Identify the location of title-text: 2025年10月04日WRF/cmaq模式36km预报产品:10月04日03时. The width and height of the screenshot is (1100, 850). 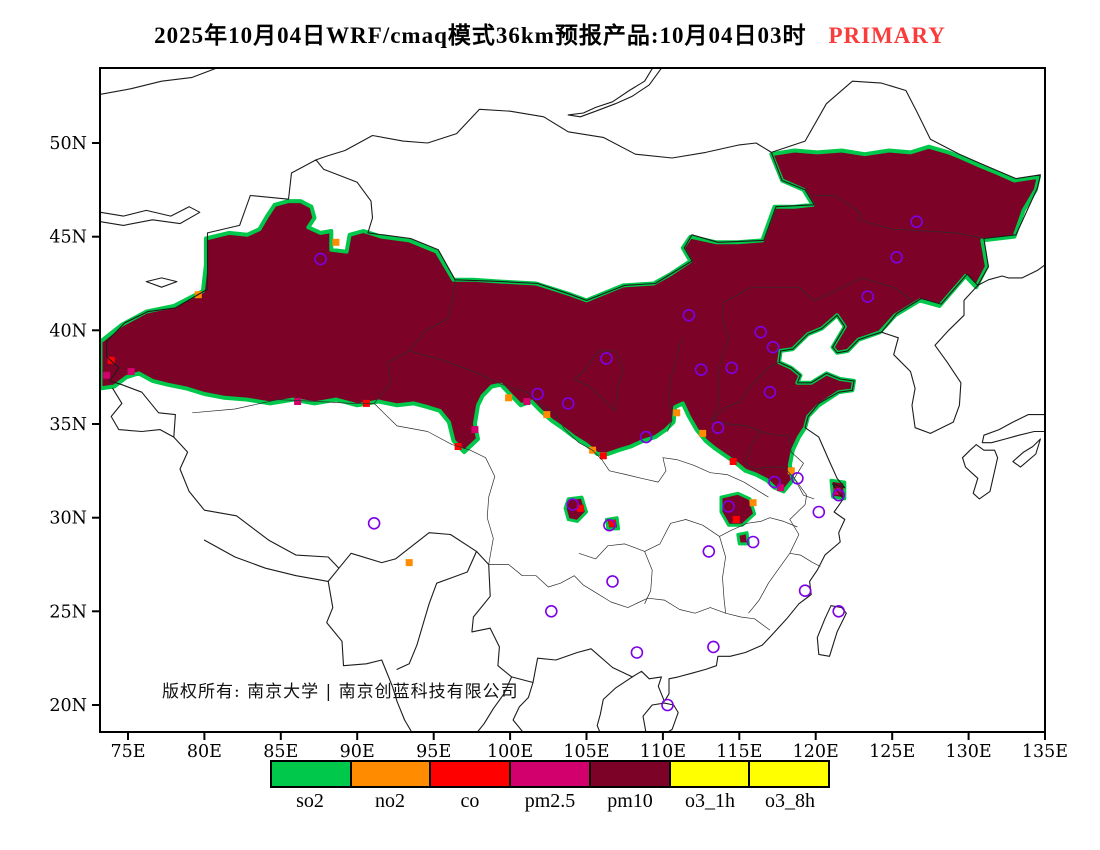
(480, 35).